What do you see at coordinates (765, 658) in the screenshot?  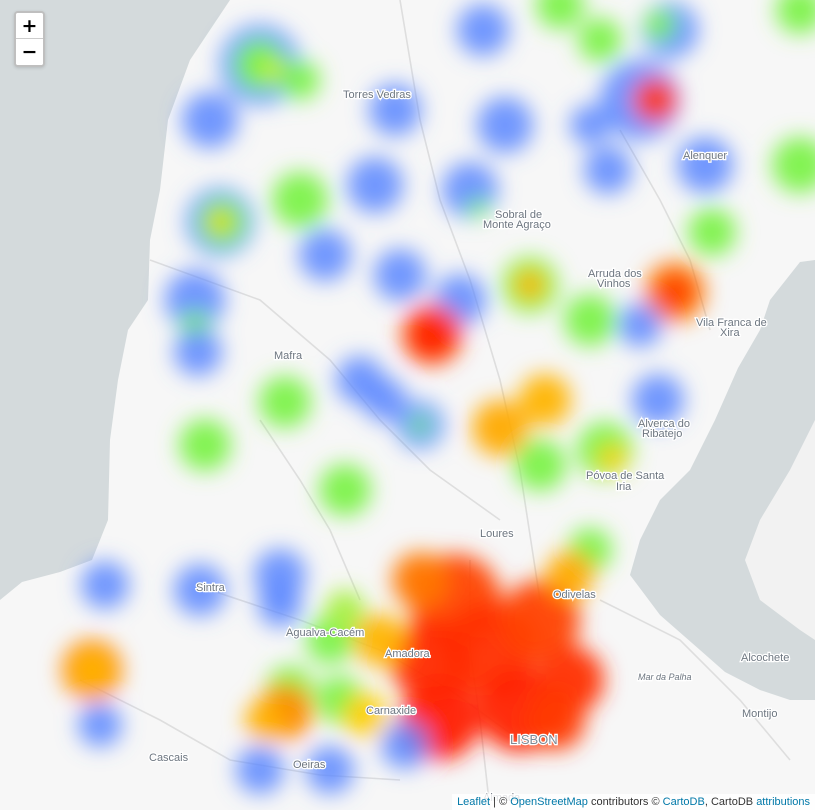 I see `place-label: Alcochete` at bounding box center [765, 658].